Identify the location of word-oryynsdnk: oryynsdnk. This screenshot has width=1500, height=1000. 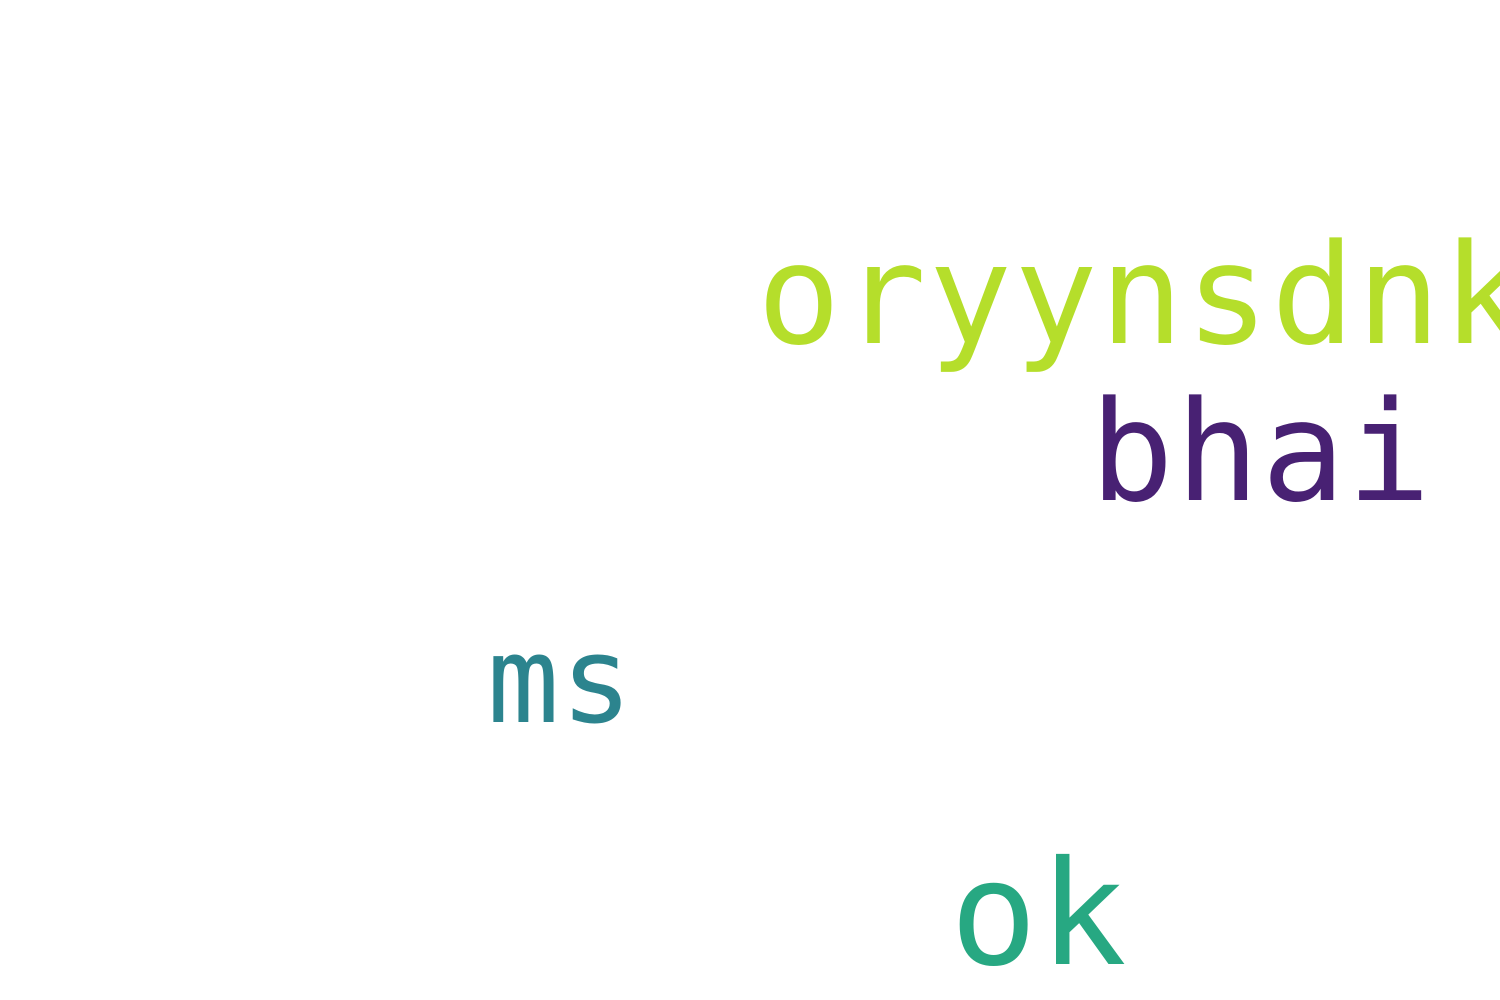
(1128, 295).